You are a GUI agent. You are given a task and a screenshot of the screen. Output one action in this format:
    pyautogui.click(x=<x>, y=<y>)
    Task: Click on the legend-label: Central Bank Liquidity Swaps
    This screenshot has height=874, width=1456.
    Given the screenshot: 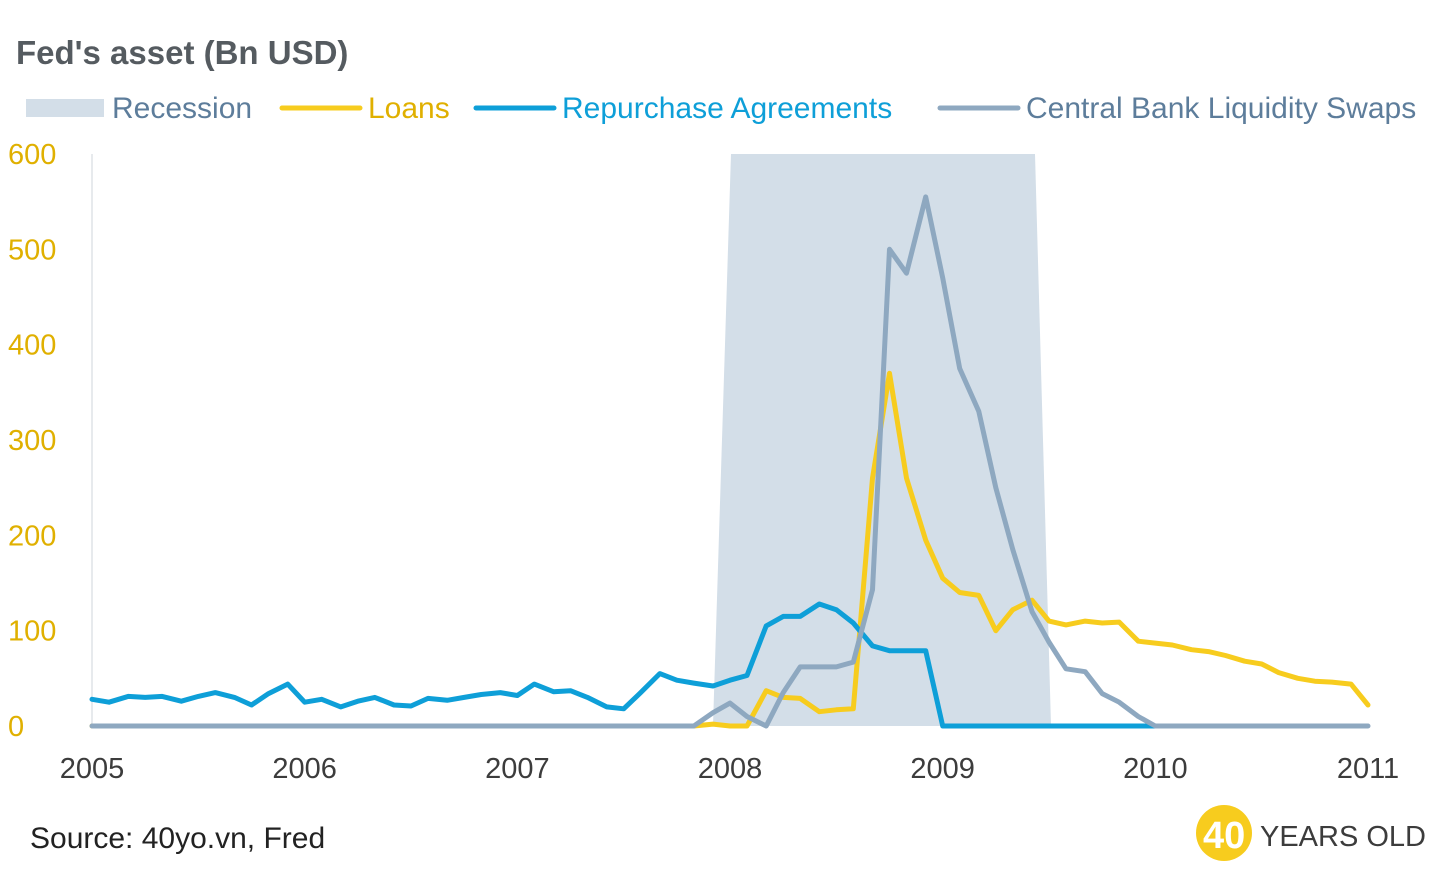 What is the action you would take?
    pyautogui.click(x=1221, y=108)
    